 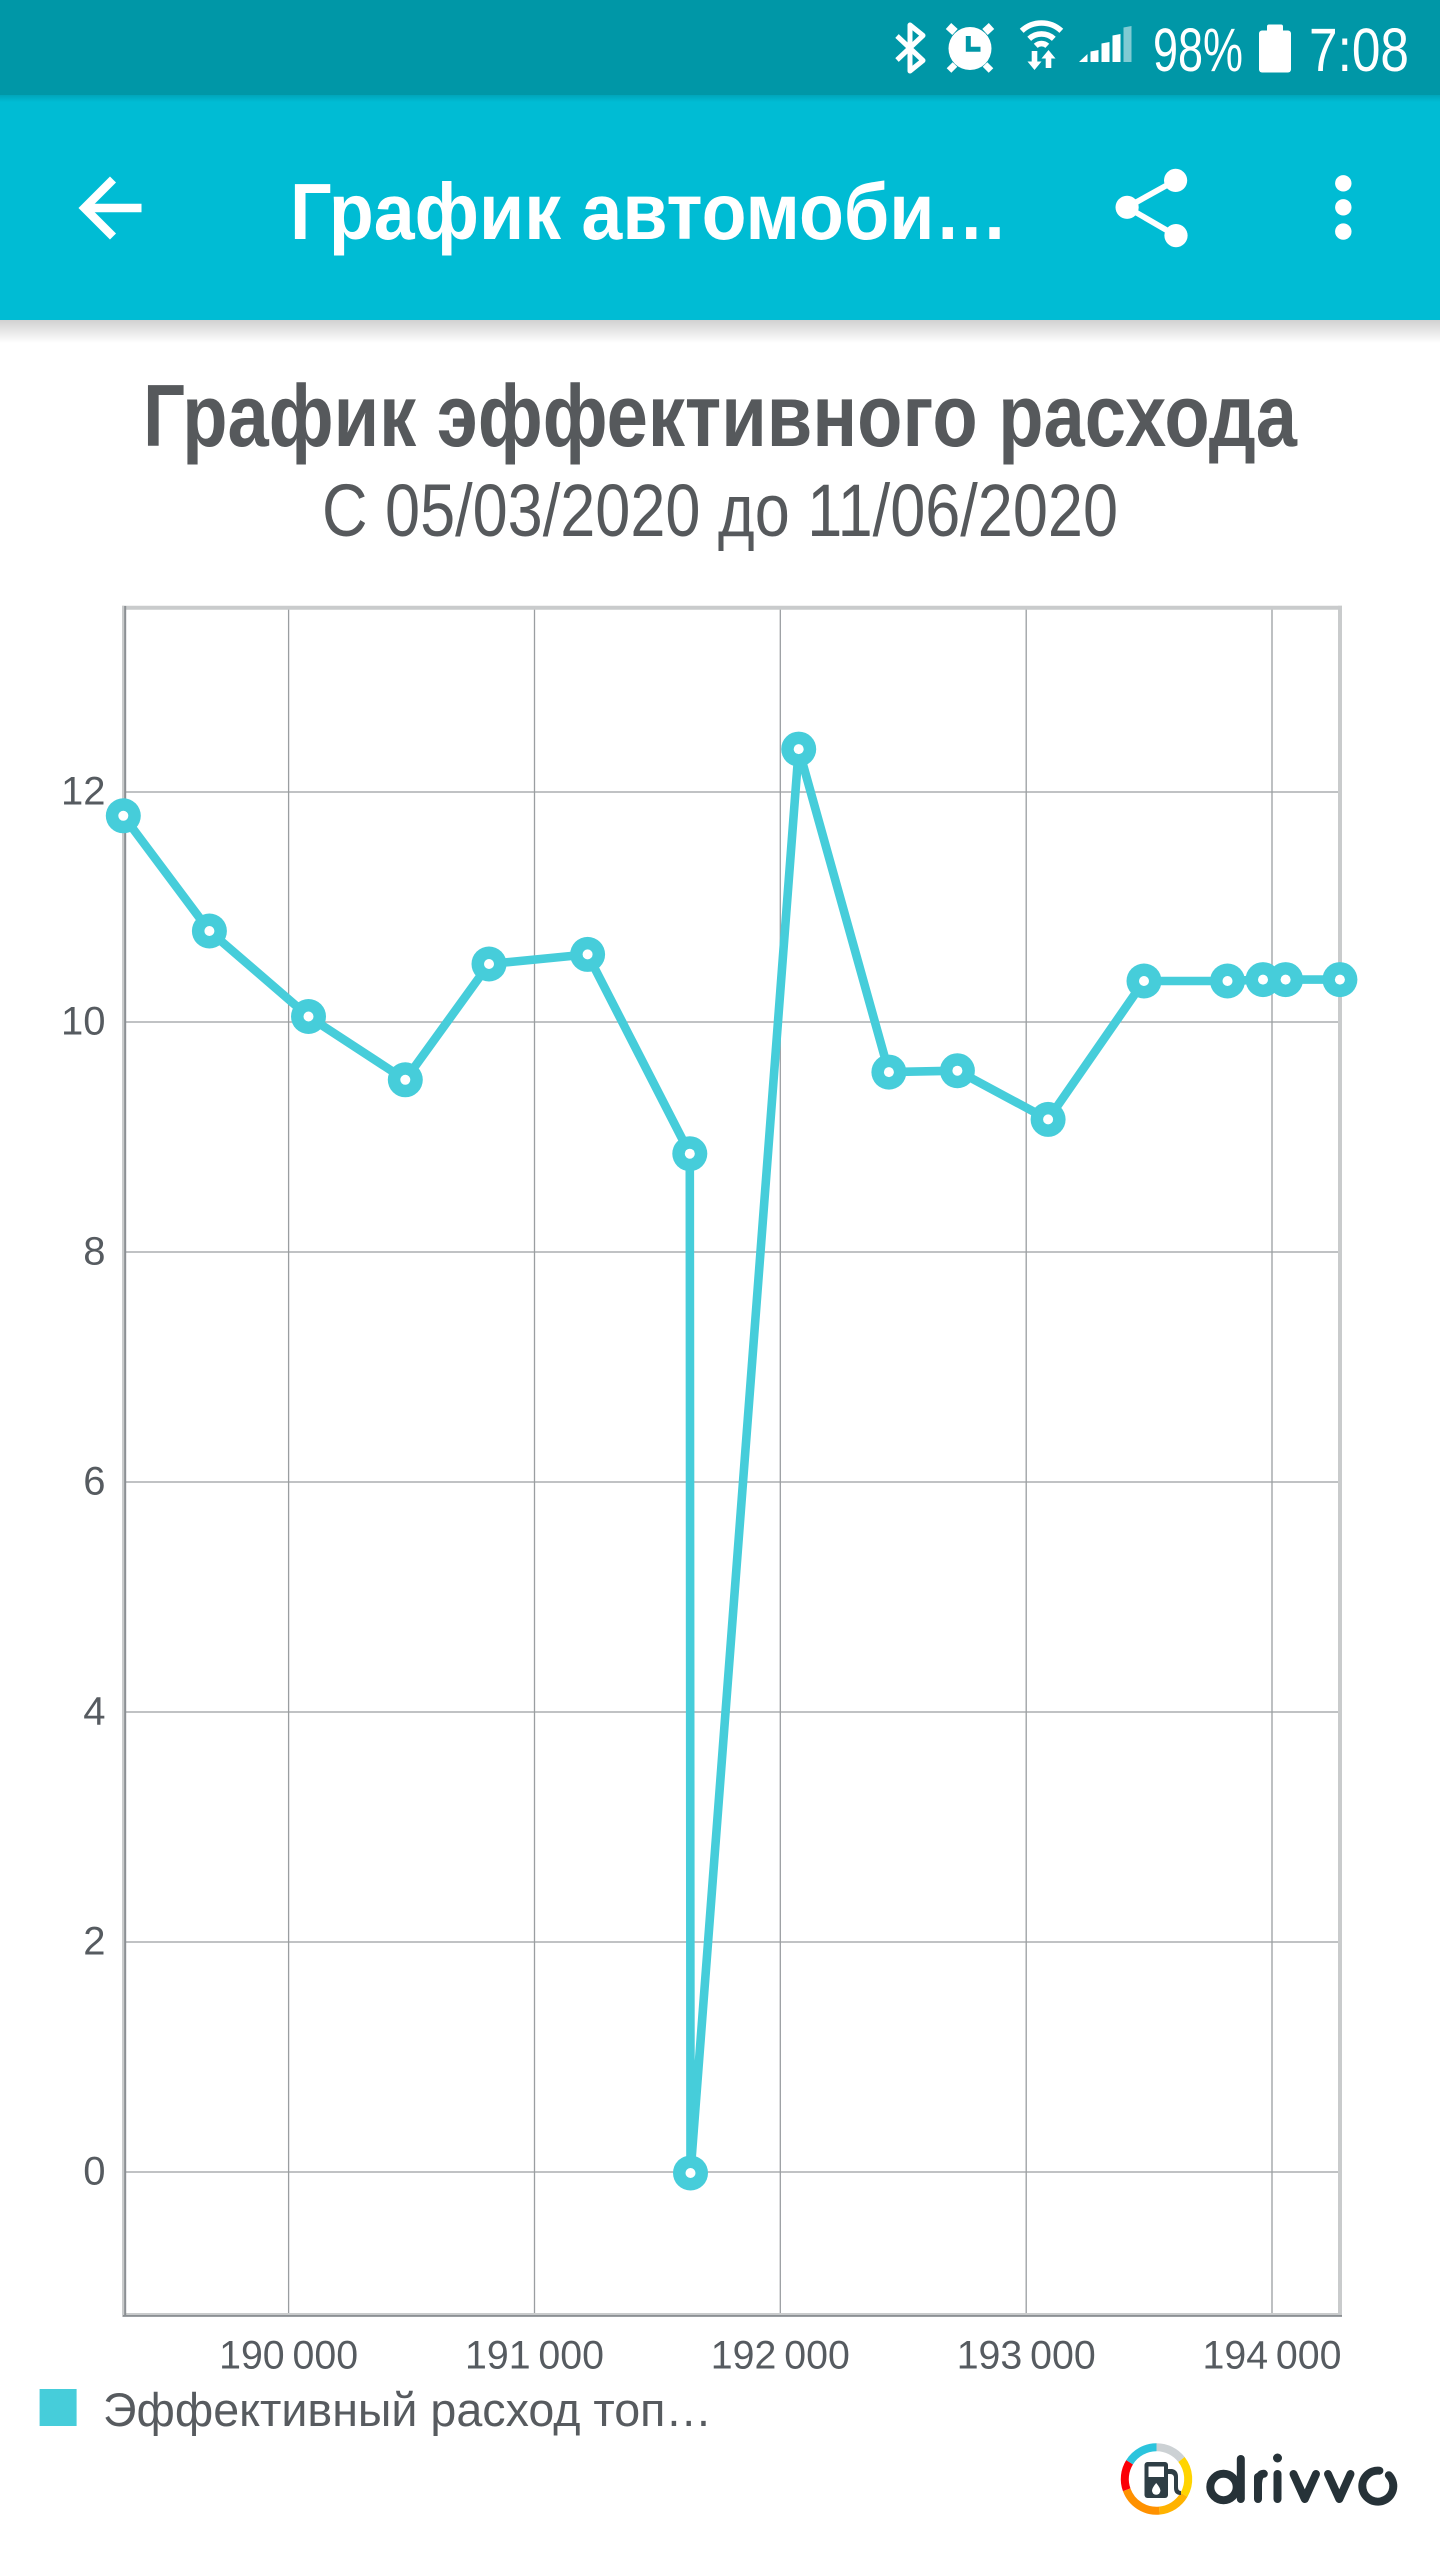 I want to click on svg-text: 2, so click(x=94, y=1942).